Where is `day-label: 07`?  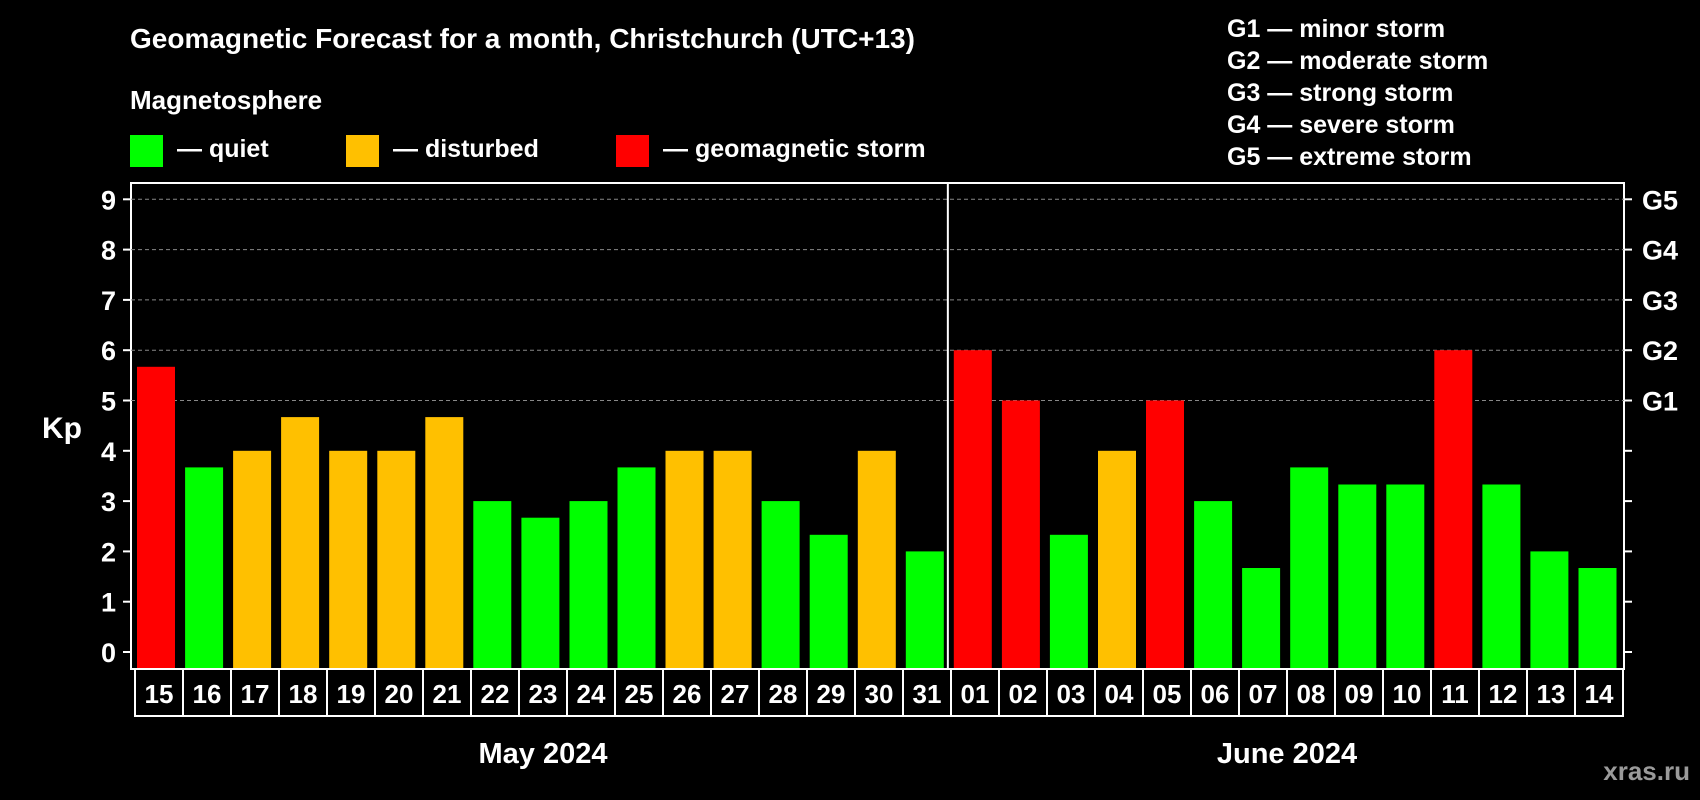
day-label: 07 is located at coordinates (1263, 694).